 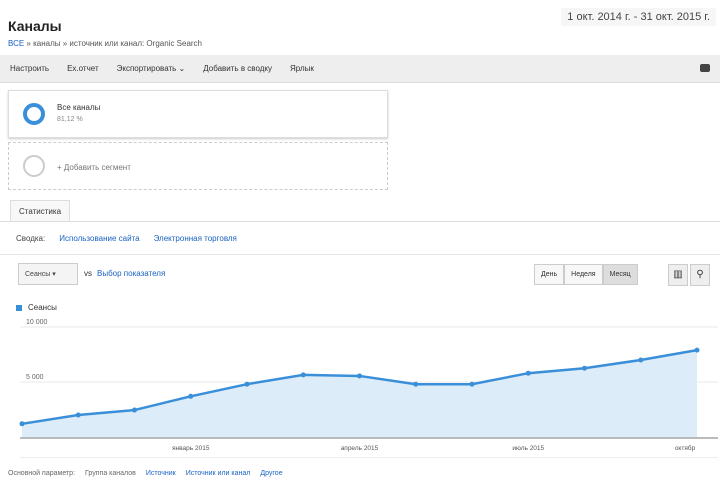 I want to click on summary-label: Сводка:, so click(x=31, y=238).